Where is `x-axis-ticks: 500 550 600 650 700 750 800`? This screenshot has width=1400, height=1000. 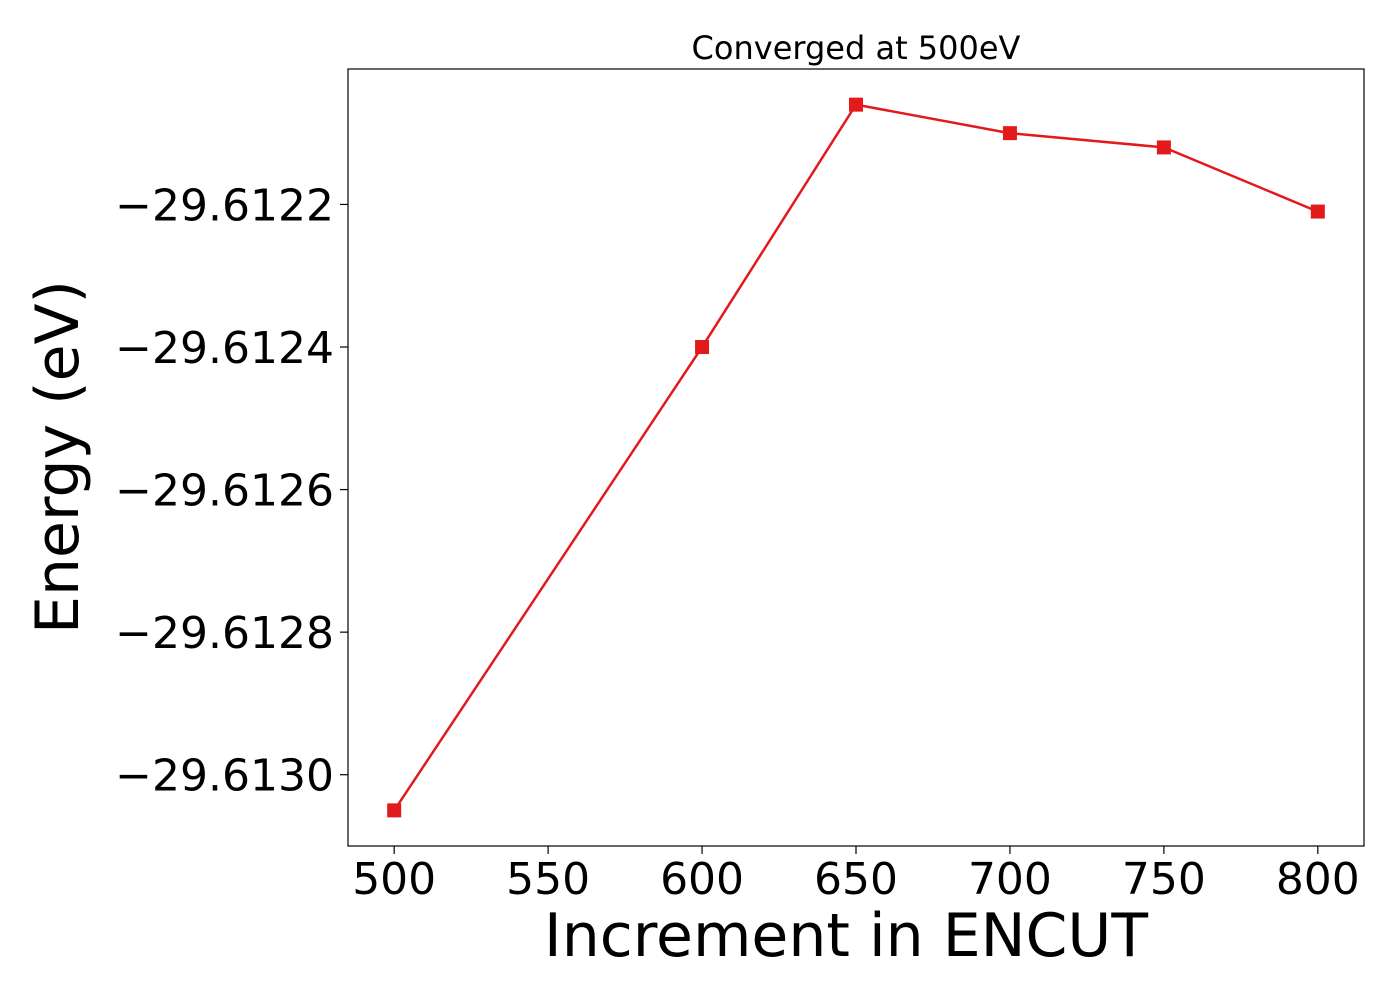 x-axis-ticks: 500 550 600 650 700 750 800 is located at coordinates (856, 875).